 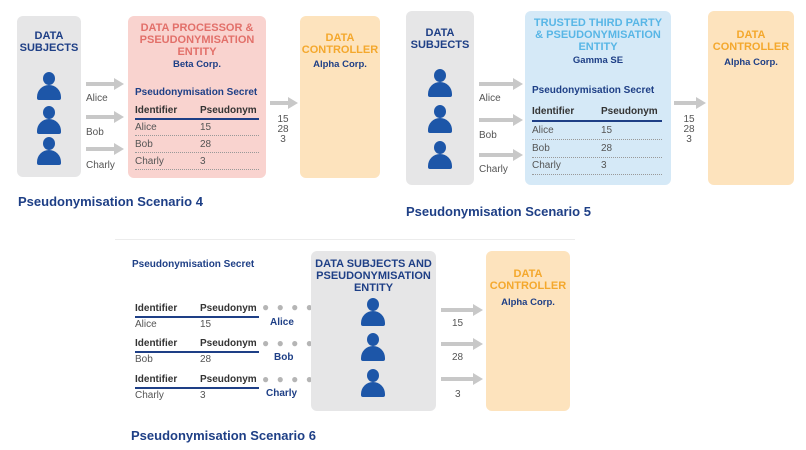 I want to click on processor-heading: DATA PROCESSOR & PSEUDONYMISATION ENTITY, so click(x=197, y=40).